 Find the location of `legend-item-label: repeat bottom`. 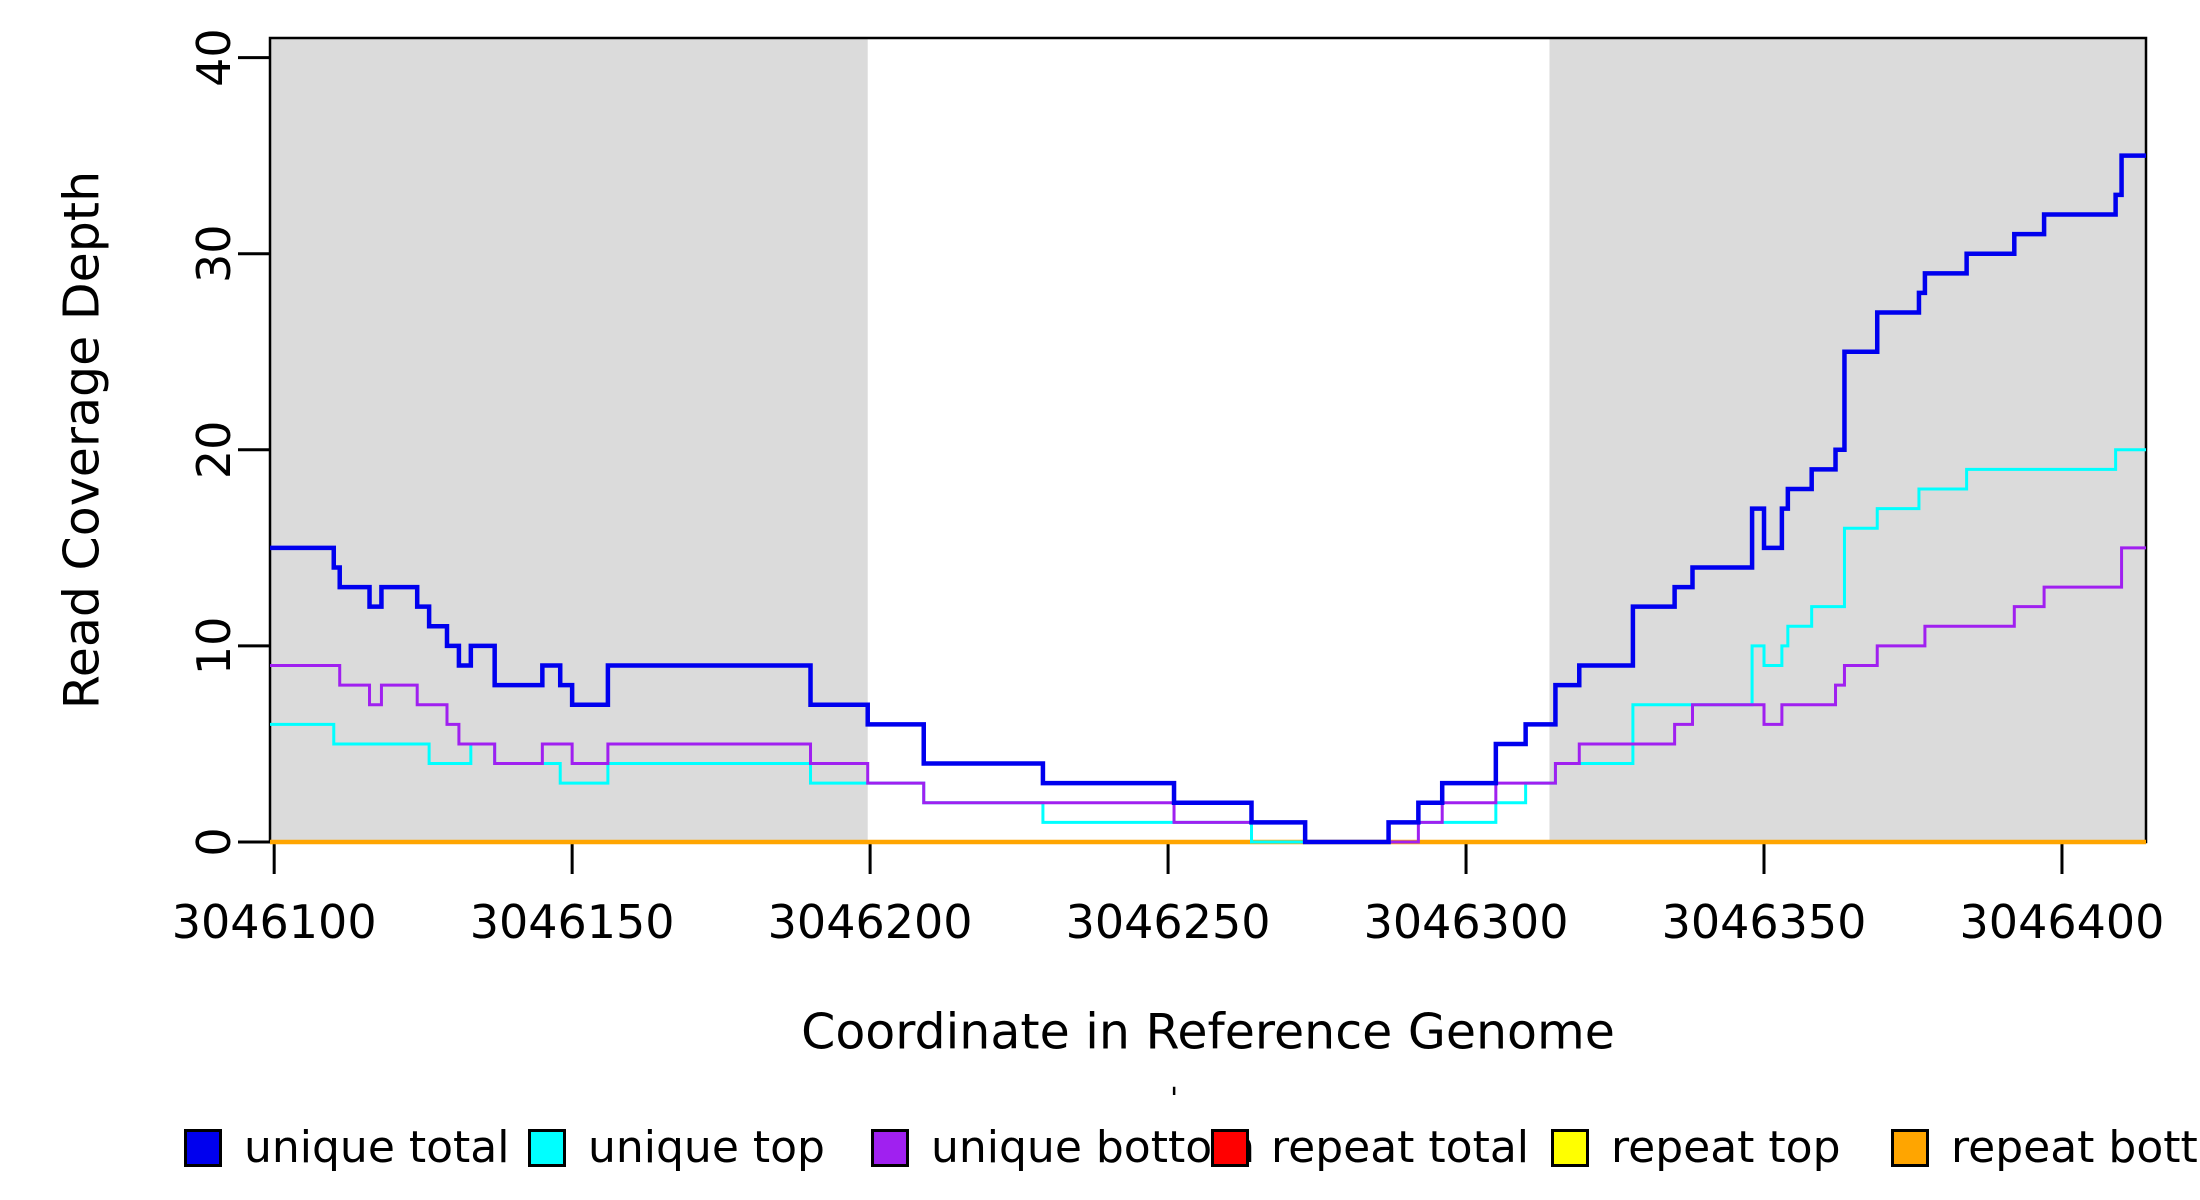

legend-item-label: repeat bottom is located at coordinates (2075, 1147).